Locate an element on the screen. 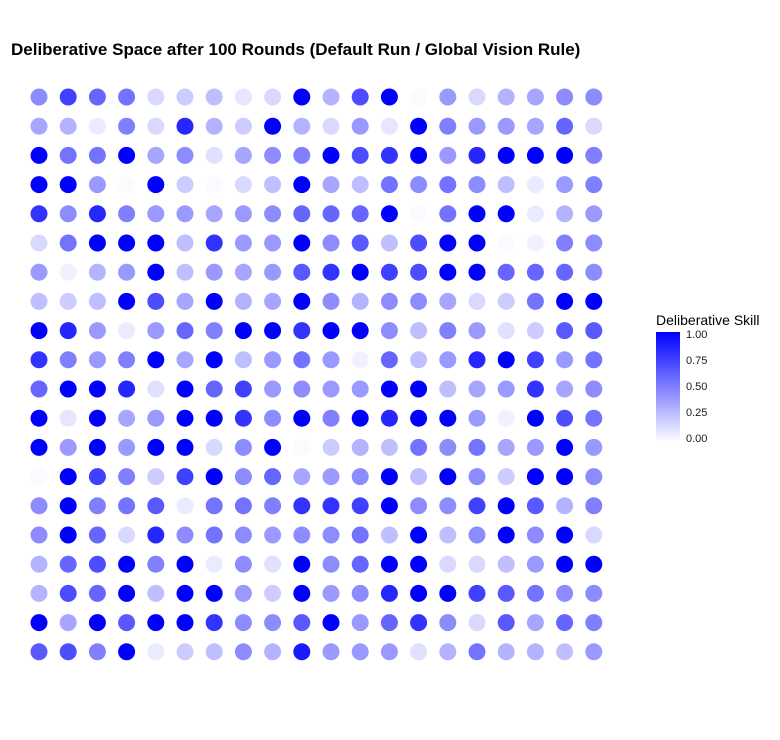 The height and width of the screenshot is (740, 780). legend-tick-label: 0.50 is located at coordinates (697, 387).